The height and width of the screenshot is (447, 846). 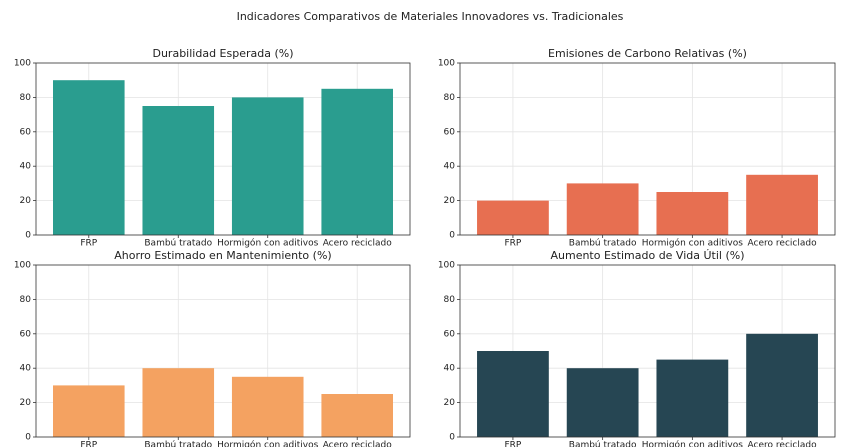 I want to click on subplot-title: Emisiones de Carbono Relativas (%), so click(x=647, y=53).